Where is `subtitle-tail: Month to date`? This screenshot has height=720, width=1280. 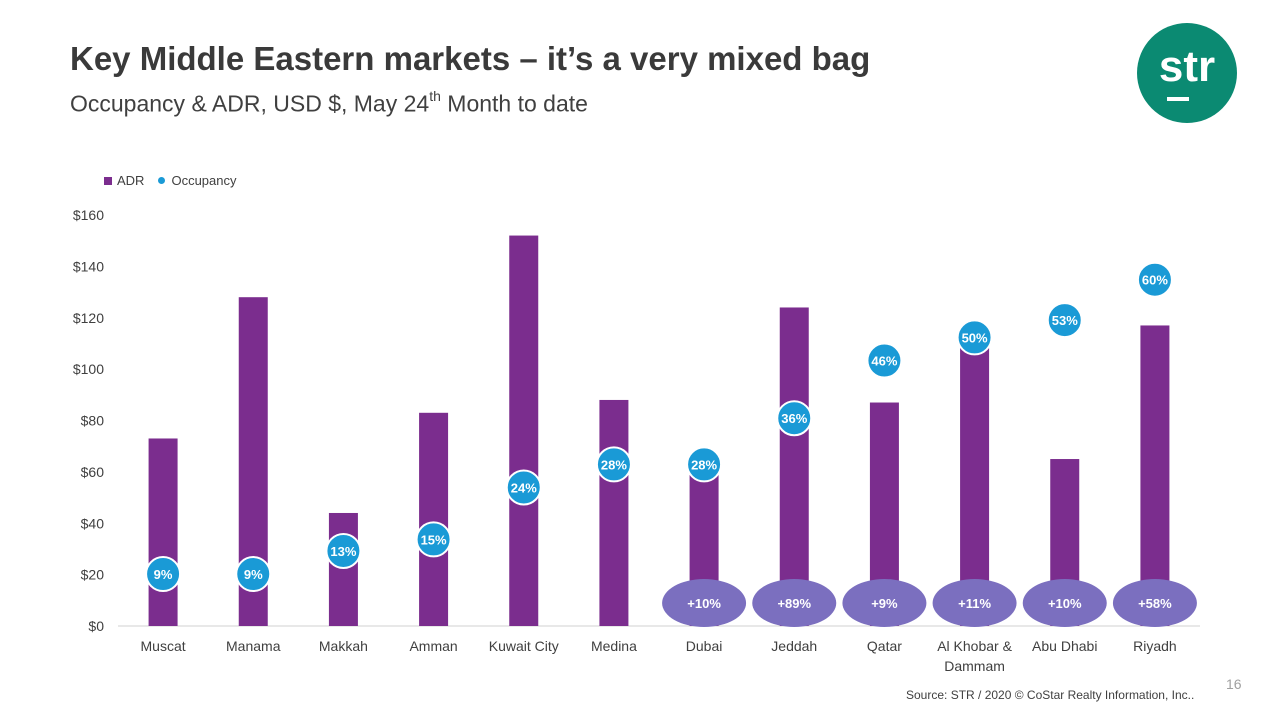 subtitle-tail: Month to date is located at coordinates (514, 103).